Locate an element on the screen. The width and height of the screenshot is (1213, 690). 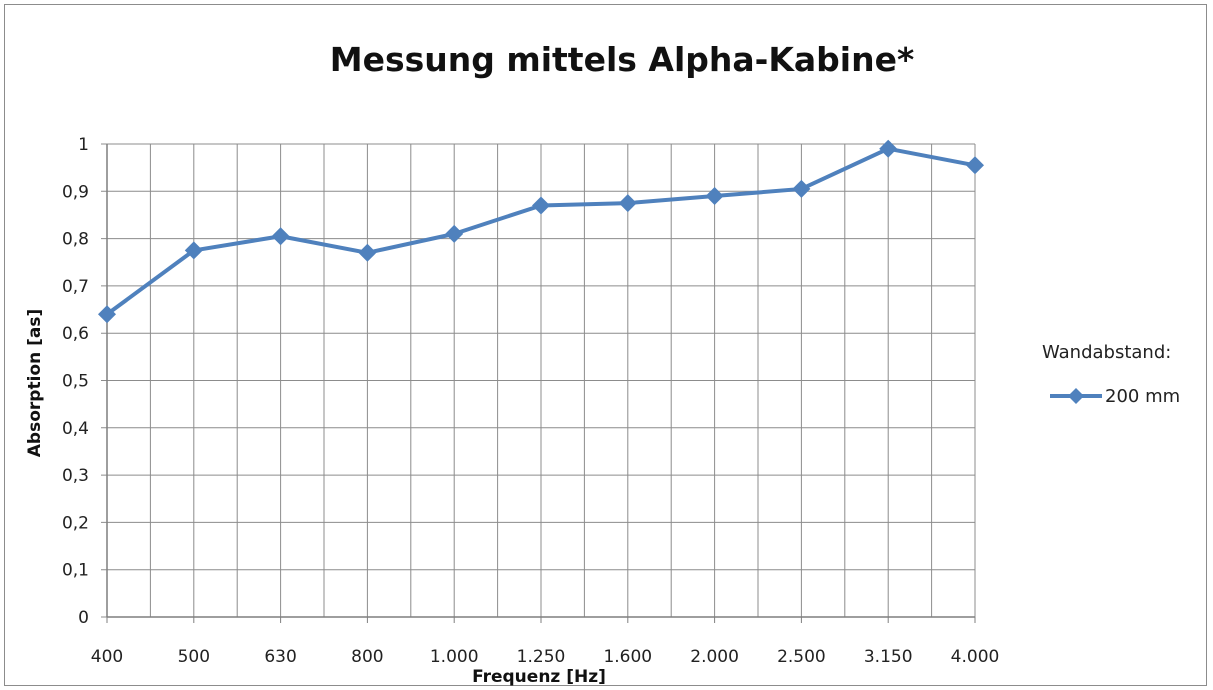
x-tick-label: 1.600 is located at coordinates (627, 657).